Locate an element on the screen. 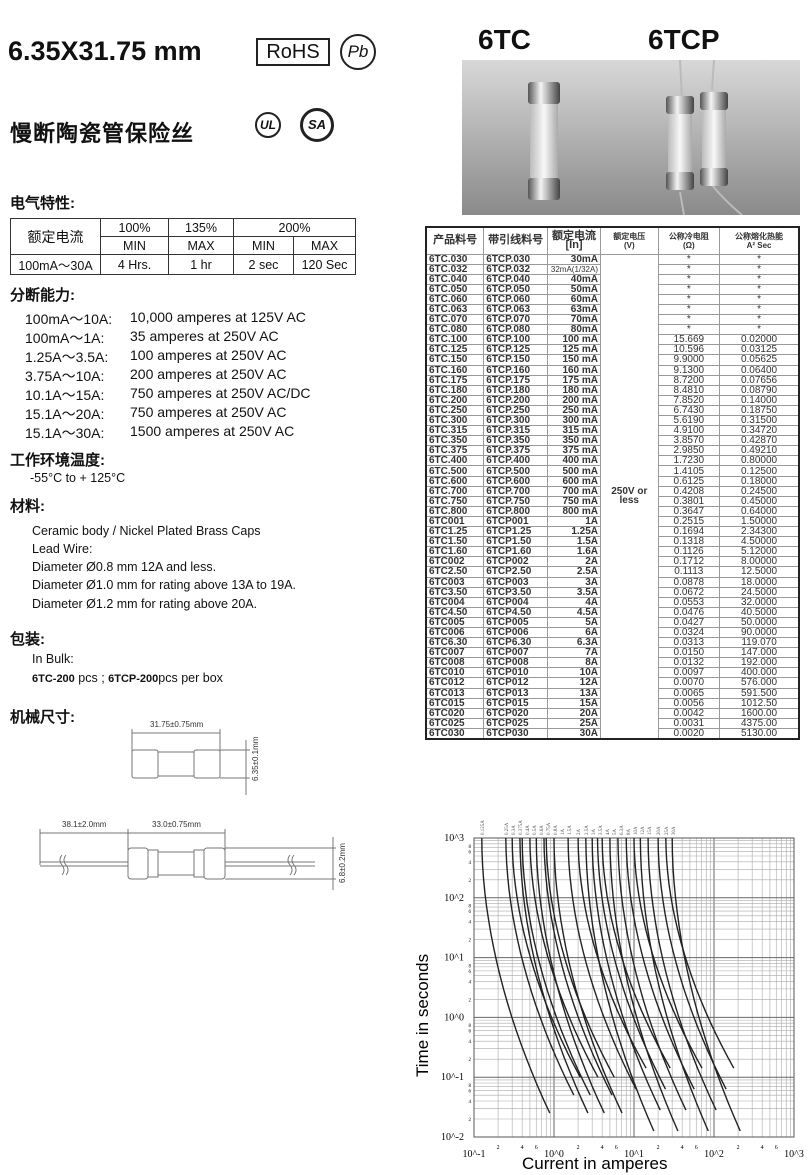  rated-current: 7A is located at coordinates (574, 653).